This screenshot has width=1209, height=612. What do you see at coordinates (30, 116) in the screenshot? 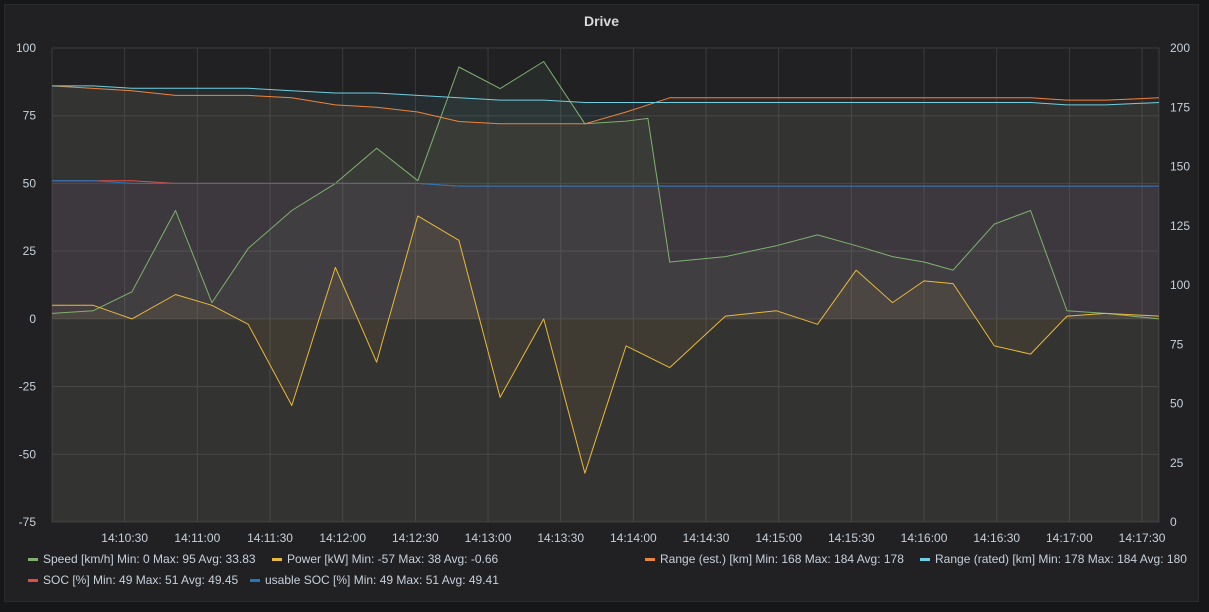
I see `y-left-tick-label: 75` at bounding box center [30, 116].